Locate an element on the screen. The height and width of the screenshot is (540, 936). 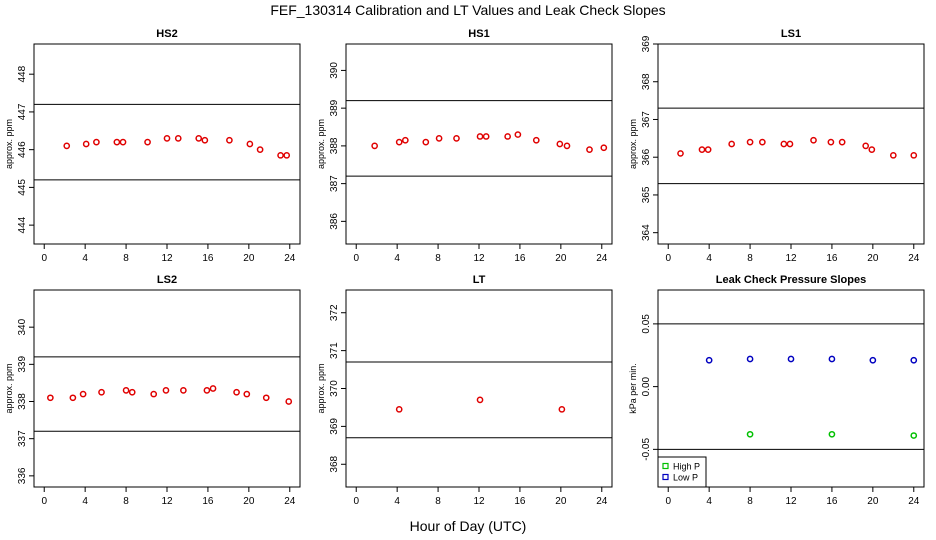
legend-label: Low P is located at coordinates (685, 478).